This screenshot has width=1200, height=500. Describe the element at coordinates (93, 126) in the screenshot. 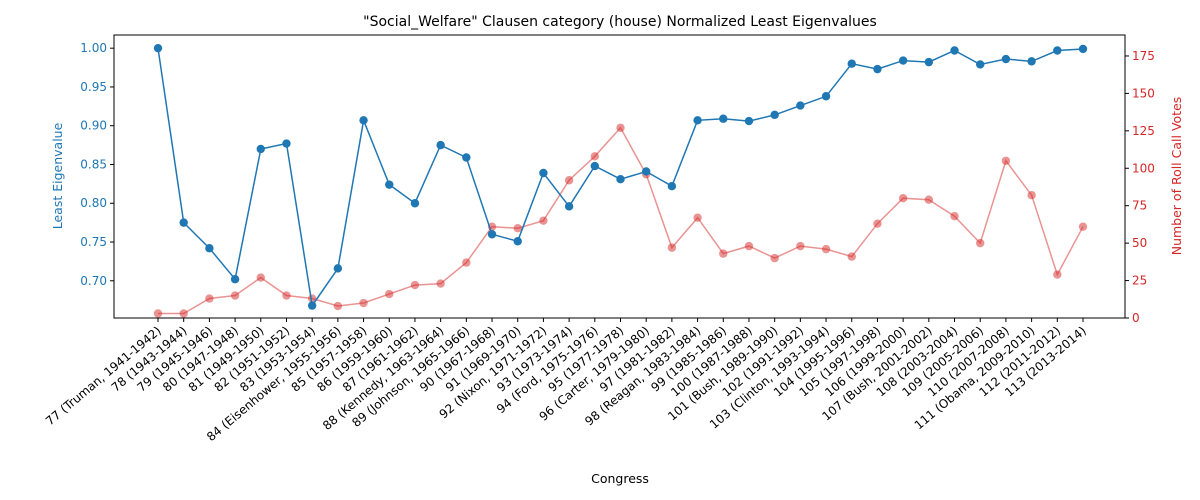

I see `left-y-tick-label: 0.90` at that location.